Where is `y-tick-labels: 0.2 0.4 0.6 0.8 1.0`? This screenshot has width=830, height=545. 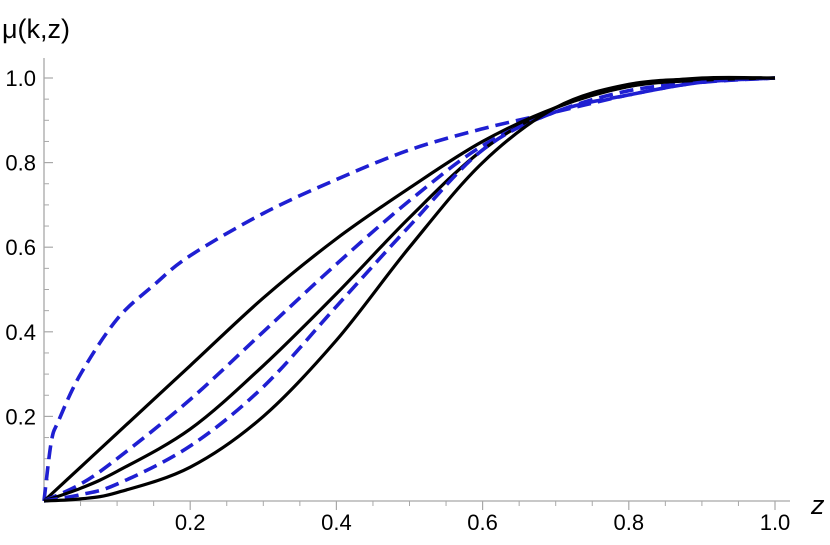
y-tick-labels: 0.2 0.4 0.6 0.8 1.0 is located at coordinates (20, 247).